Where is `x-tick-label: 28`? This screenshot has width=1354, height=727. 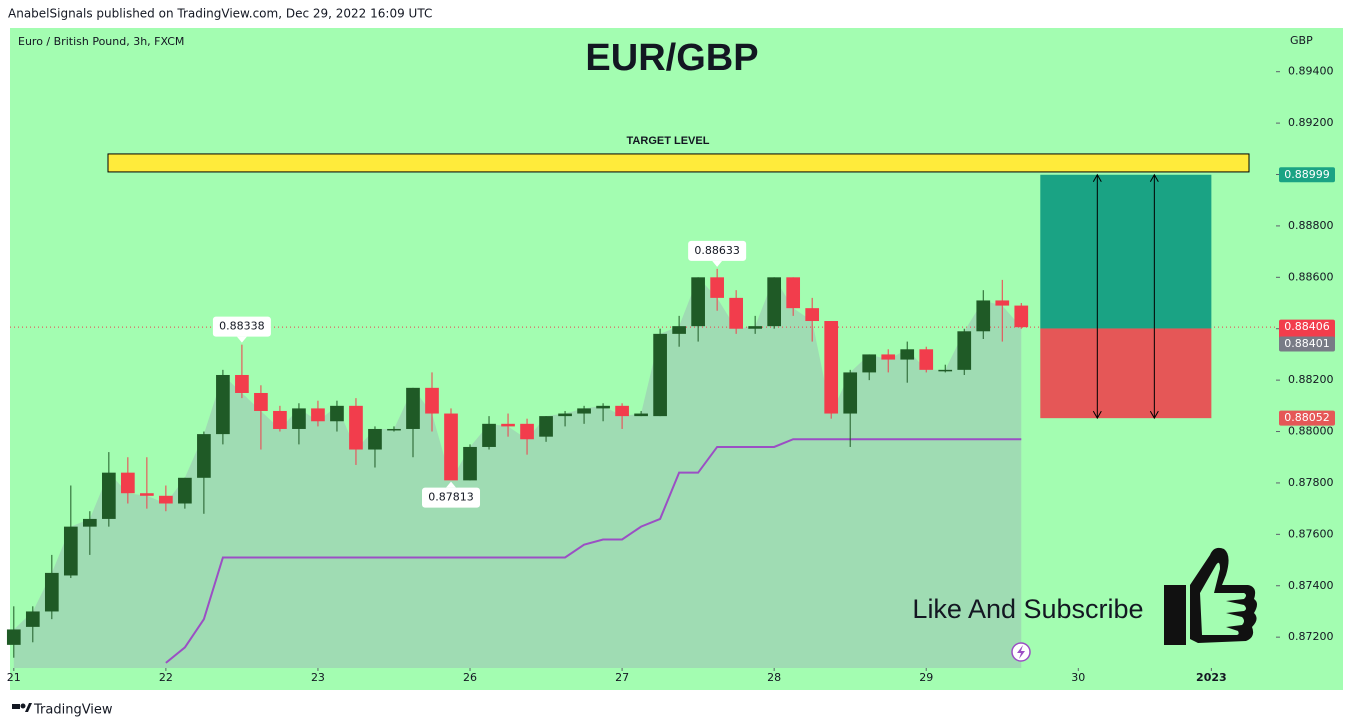 x-tick-label: 28 is located at coordinates (774, 677).